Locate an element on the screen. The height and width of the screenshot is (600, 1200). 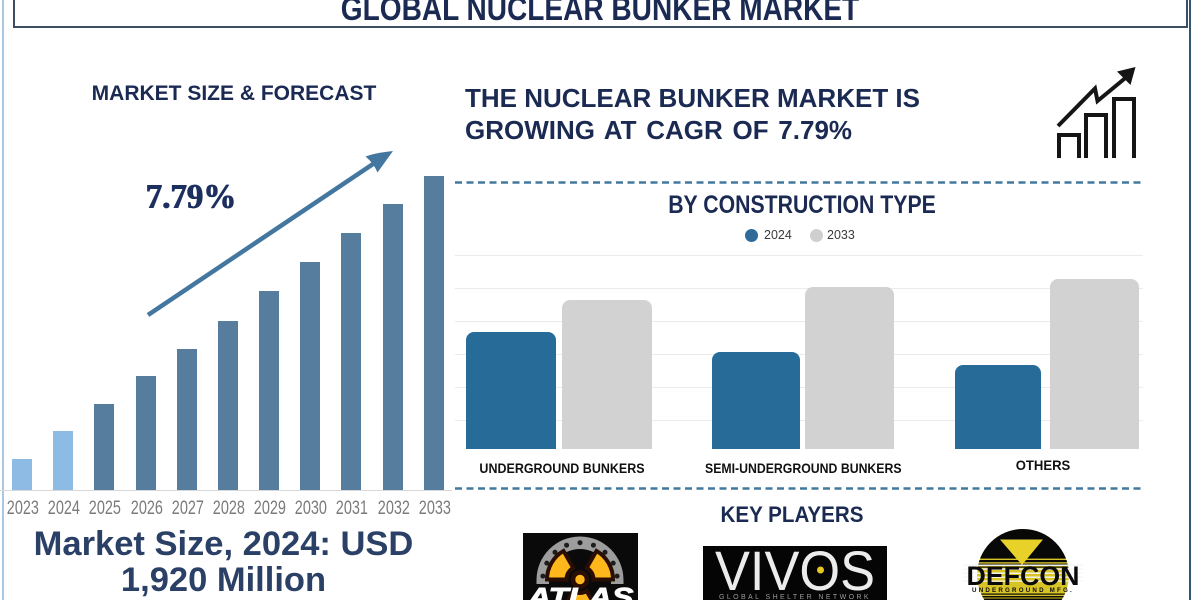
svg-text: GLOBAL SHELTER NETWORK is located at coordinates (795, 597).